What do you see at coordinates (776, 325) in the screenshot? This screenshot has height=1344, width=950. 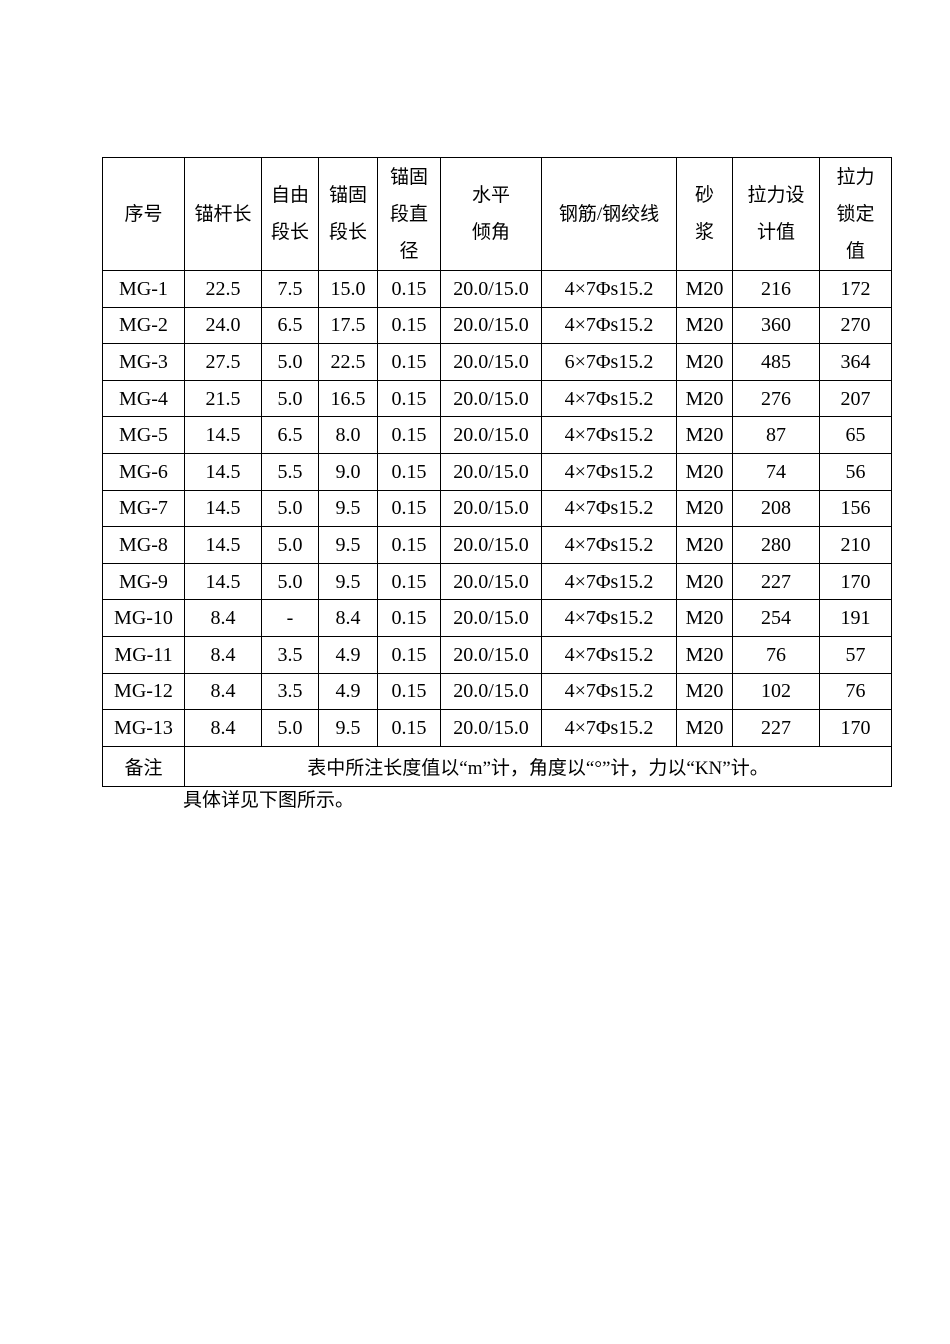 I see `table-cell: 360` at bounding box center [776, 325].